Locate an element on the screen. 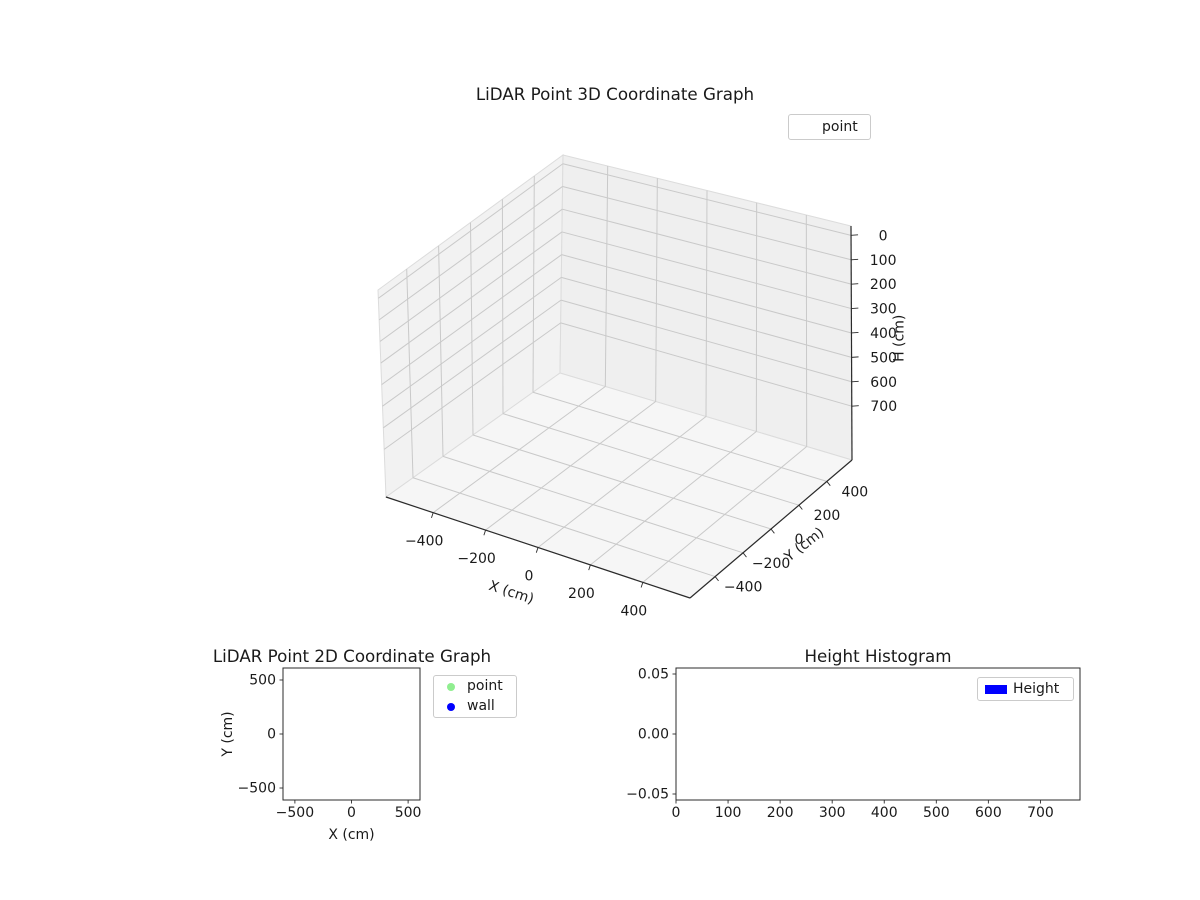  z-tick-label-3d: 700 is located at coordinates (883, 407).